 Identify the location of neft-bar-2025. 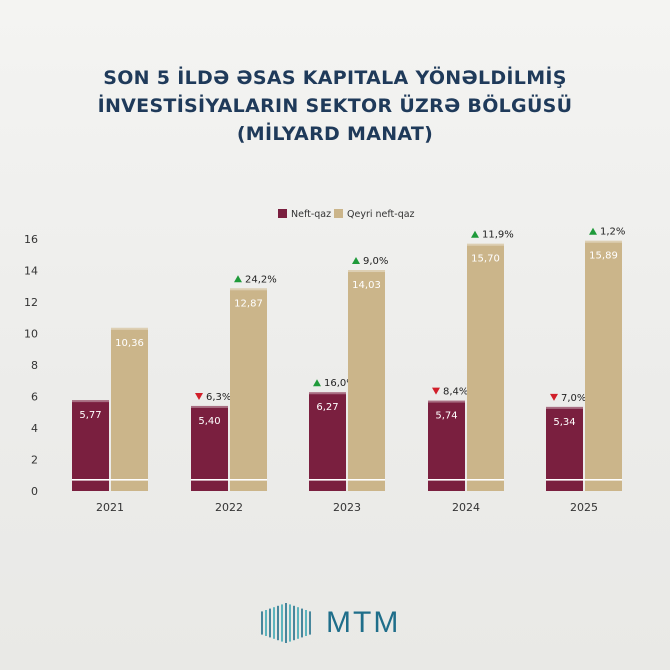
(564, 448).